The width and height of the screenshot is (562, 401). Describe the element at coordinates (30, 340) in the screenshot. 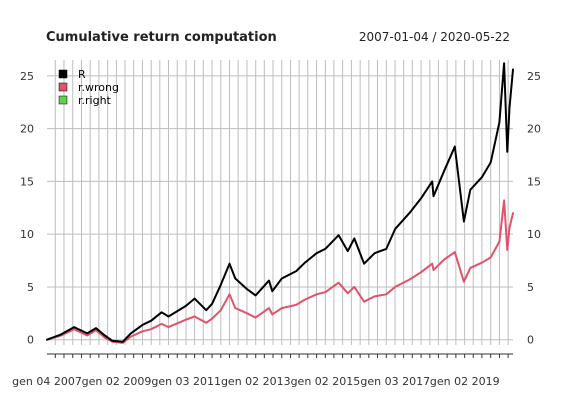

I see `y-tick-label-left: 0` at that location.